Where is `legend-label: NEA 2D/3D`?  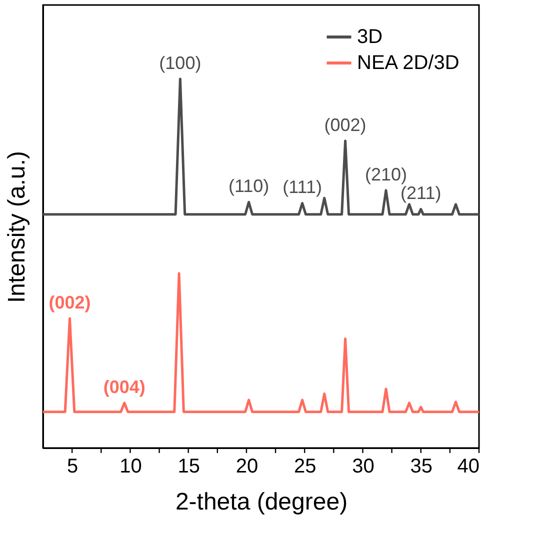
legend-label: NEA 2D/3D is located at coordinates (408, 63).